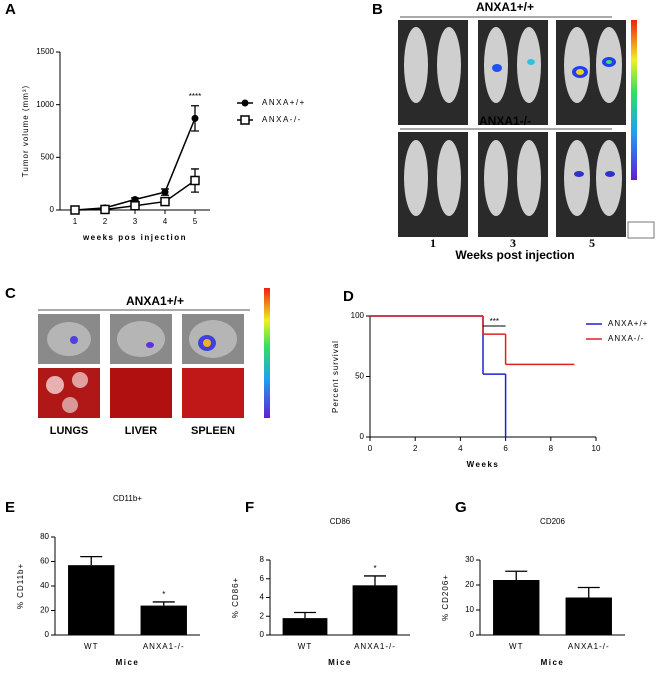 The height and width of the screenshot is (693, 660). I want to click on chart-title: CD11b+, so click(127, 498).